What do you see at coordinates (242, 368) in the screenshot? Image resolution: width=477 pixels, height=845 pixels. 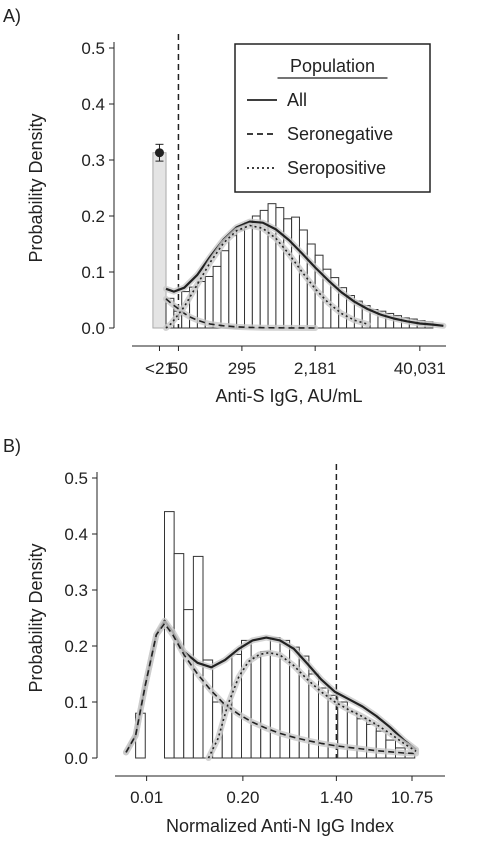 I see `x-tick-label: 295` at bounding box center [242, 368].